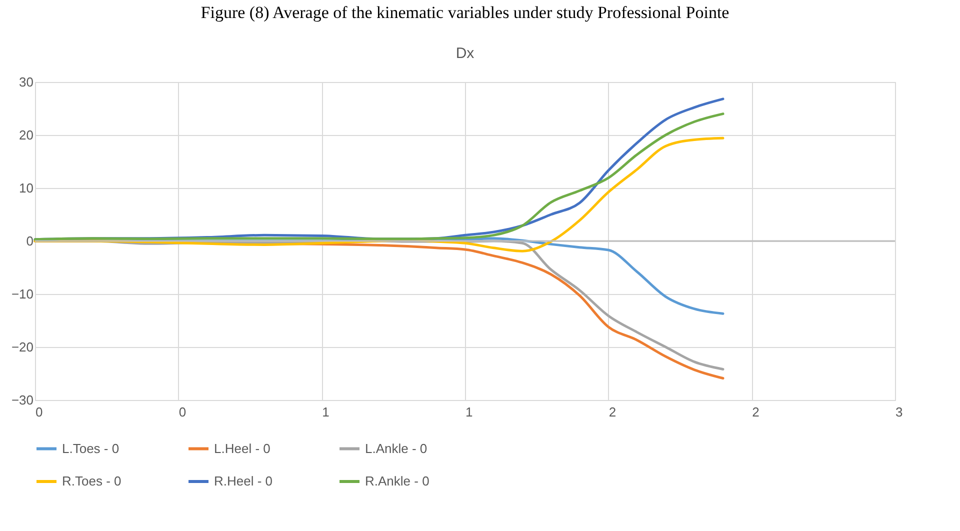 This screenshot has height=531, width=960. Describe the element at coordinates (26, 135) in the screenshot. I see `y-tick-label: 20` at that location.